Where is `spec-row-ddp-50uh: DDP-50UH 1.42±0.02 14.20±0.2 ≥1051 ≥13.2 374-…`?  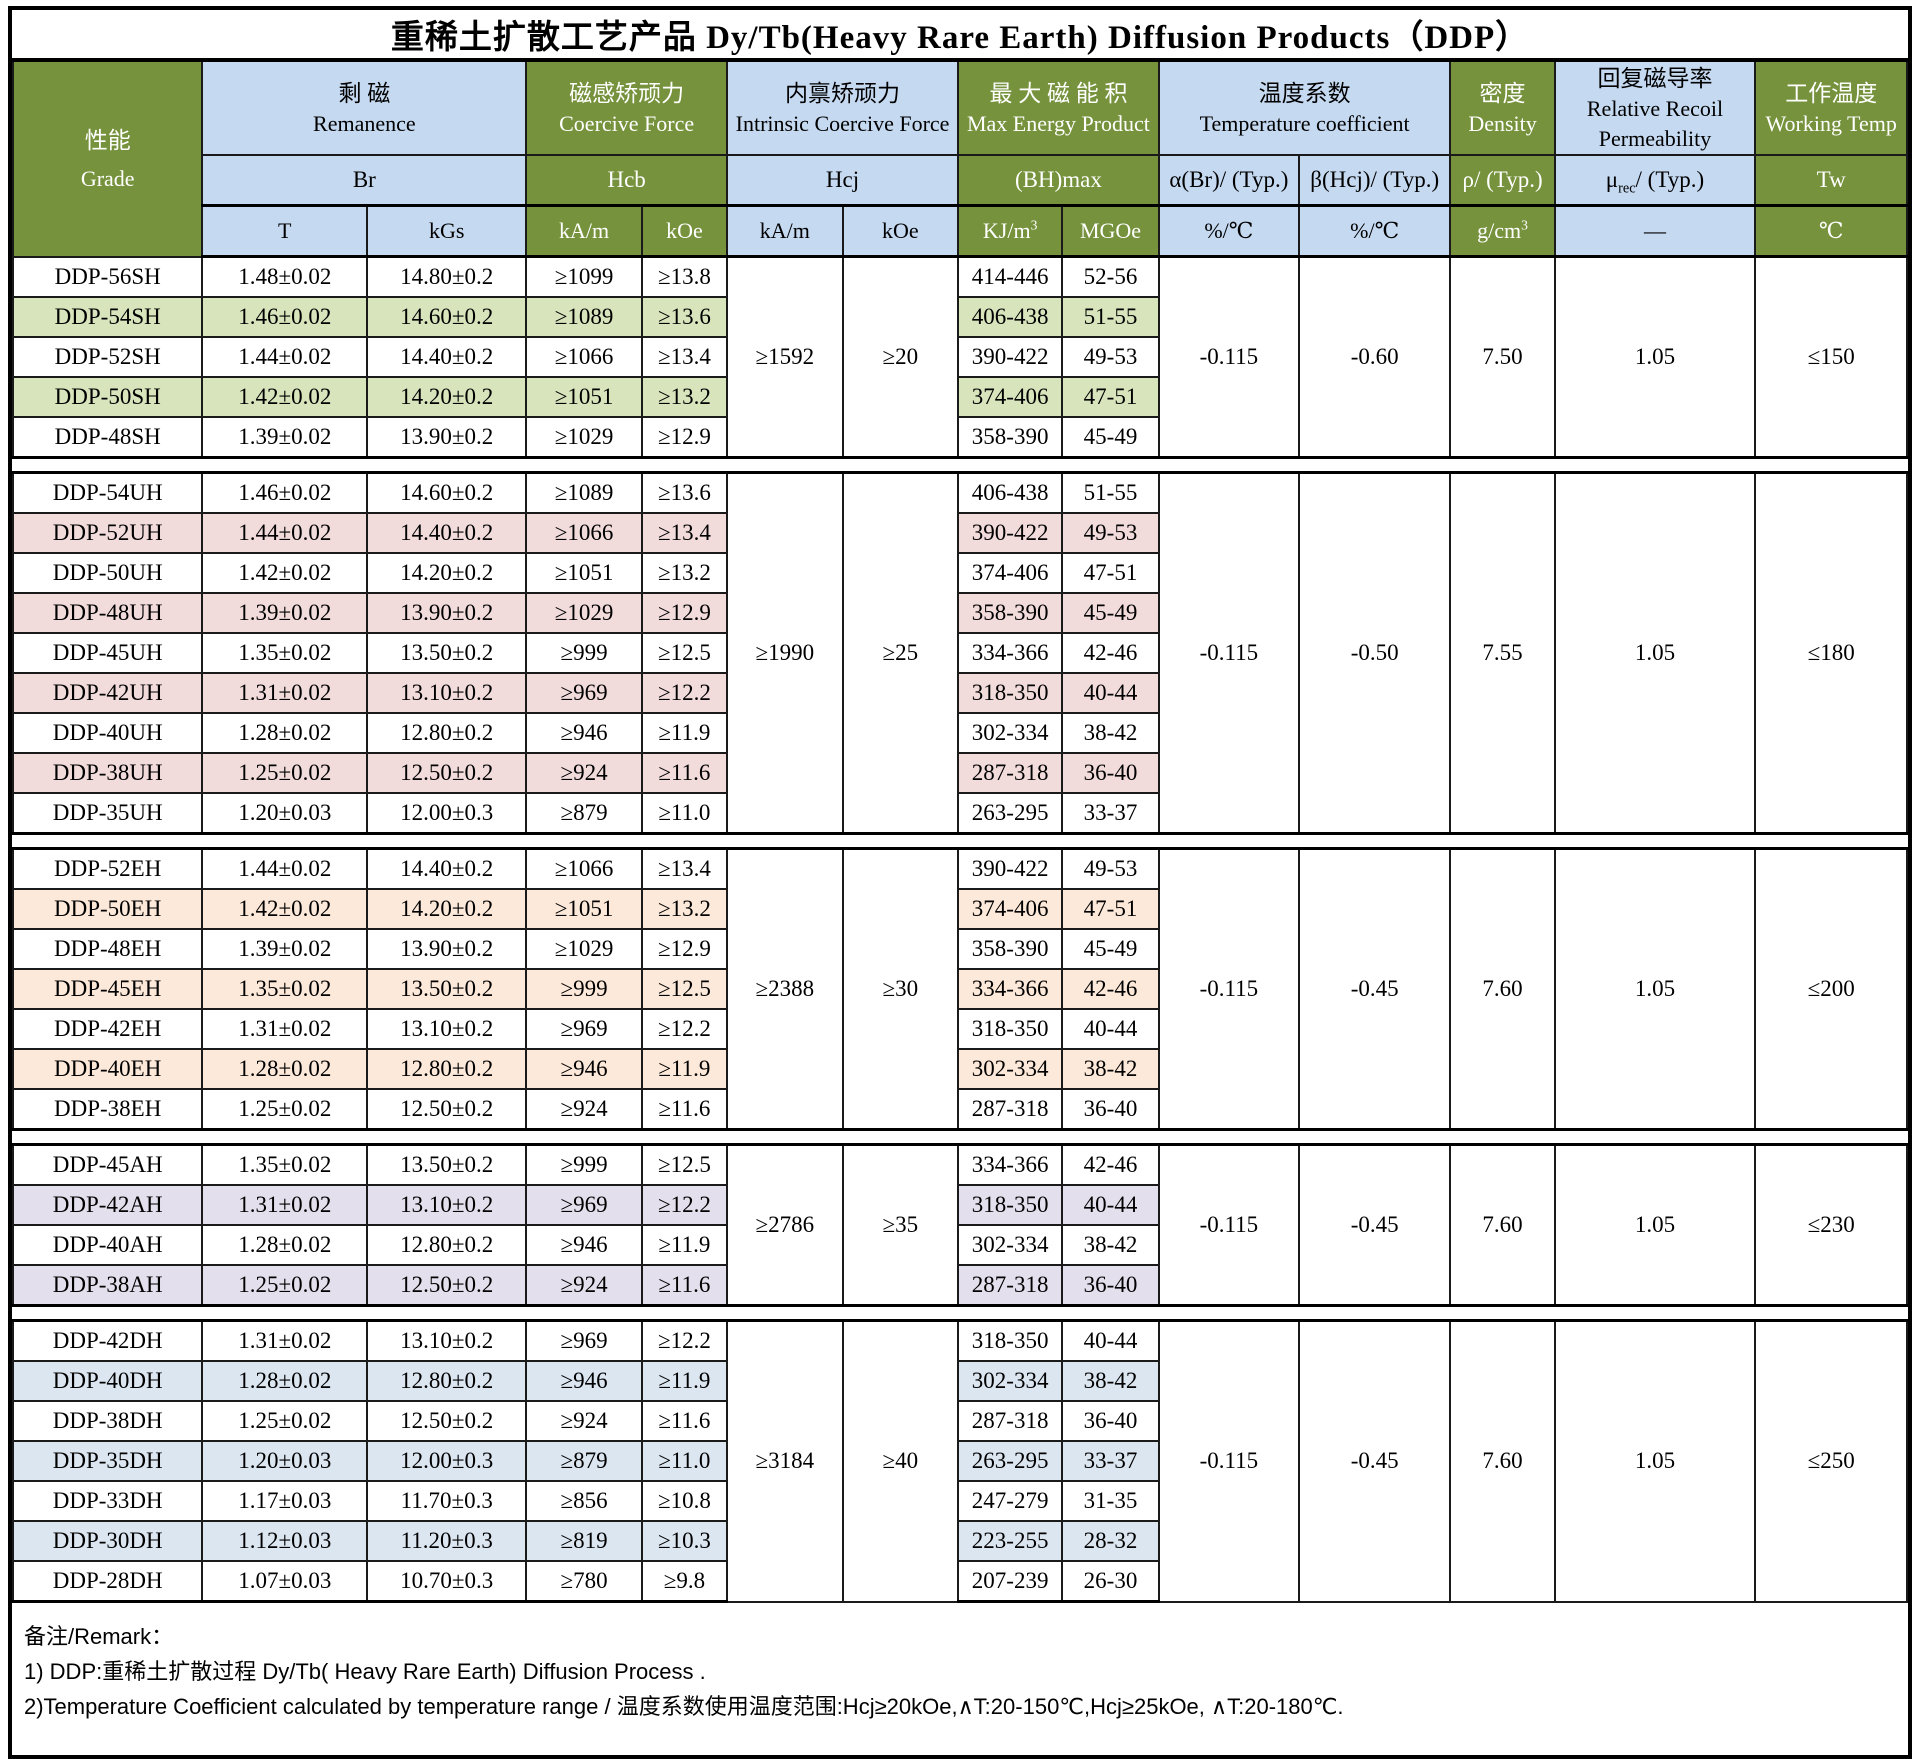
spec-row-ddp-50uh: DDP-50UH 1.42±0.02 14.20±0.2 ≥1051 ≥13.2 374-… is located at coordinates (959, 573).